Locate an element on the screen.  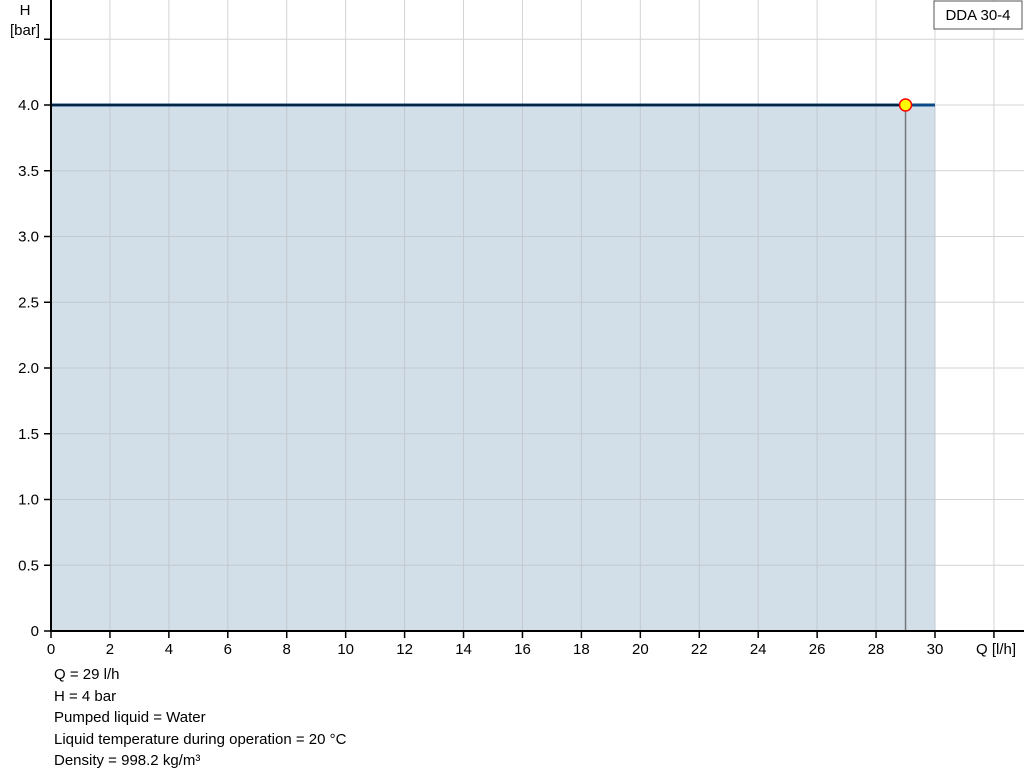
x-tick-label: 16 is located at coordinates (522, 649).